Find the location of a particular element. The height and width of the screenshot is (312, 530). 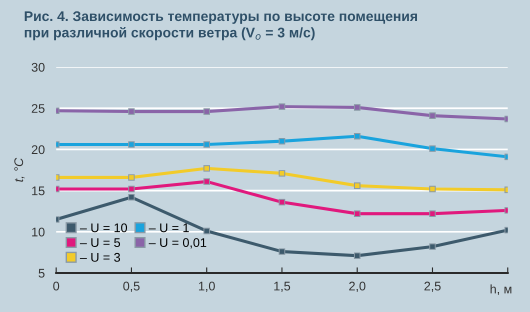

x-tick-label: 0 is located at coordinates (56, 286).